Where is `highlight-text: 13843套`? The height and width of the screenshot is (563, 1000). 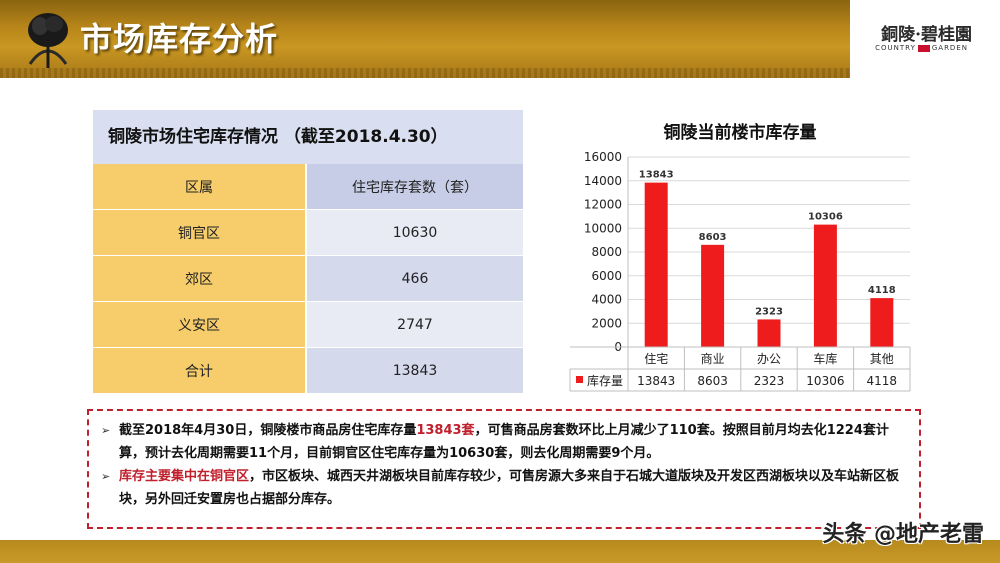 highlight-text: 13843套 is located at coordinates (445, 430).